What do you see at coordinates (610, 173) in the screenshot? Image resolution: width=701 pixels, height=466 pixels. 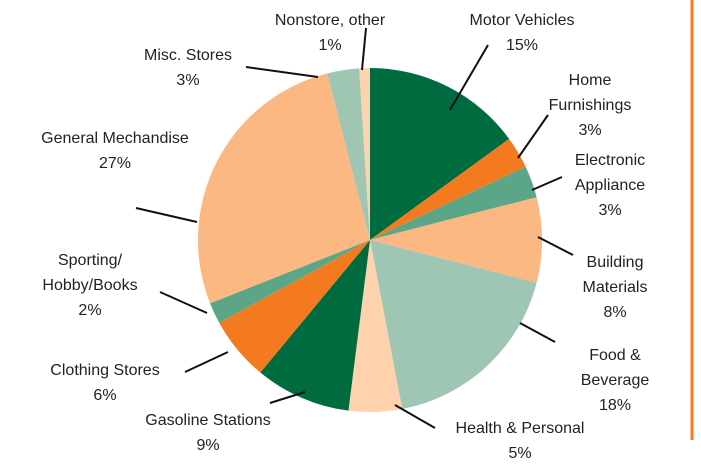 I see `category-label: Electronic Appliance` at bounding box center [610, 173].